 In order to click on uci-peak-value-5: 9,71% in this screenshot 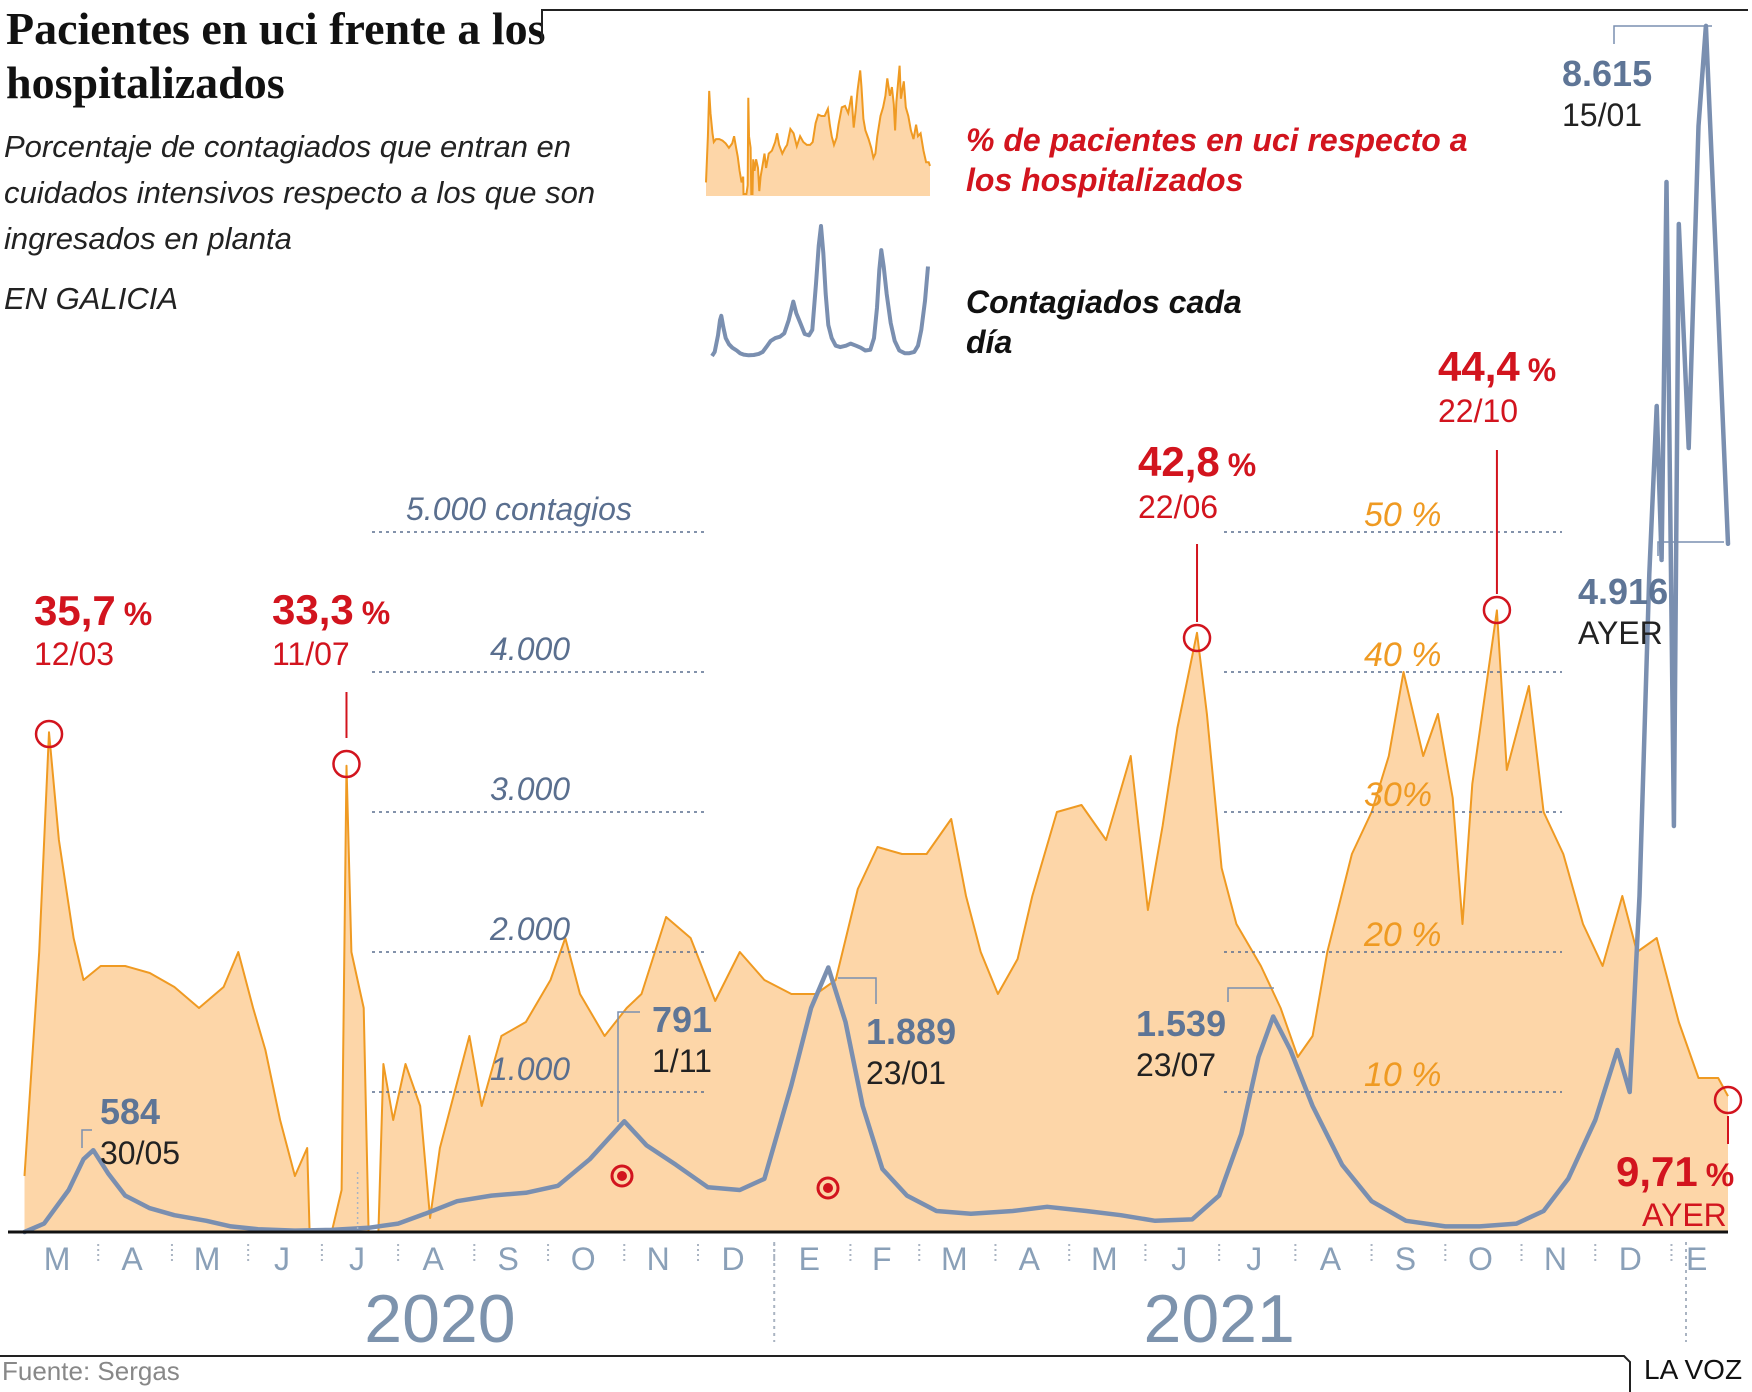, I will do `click(1675, 1171)`.